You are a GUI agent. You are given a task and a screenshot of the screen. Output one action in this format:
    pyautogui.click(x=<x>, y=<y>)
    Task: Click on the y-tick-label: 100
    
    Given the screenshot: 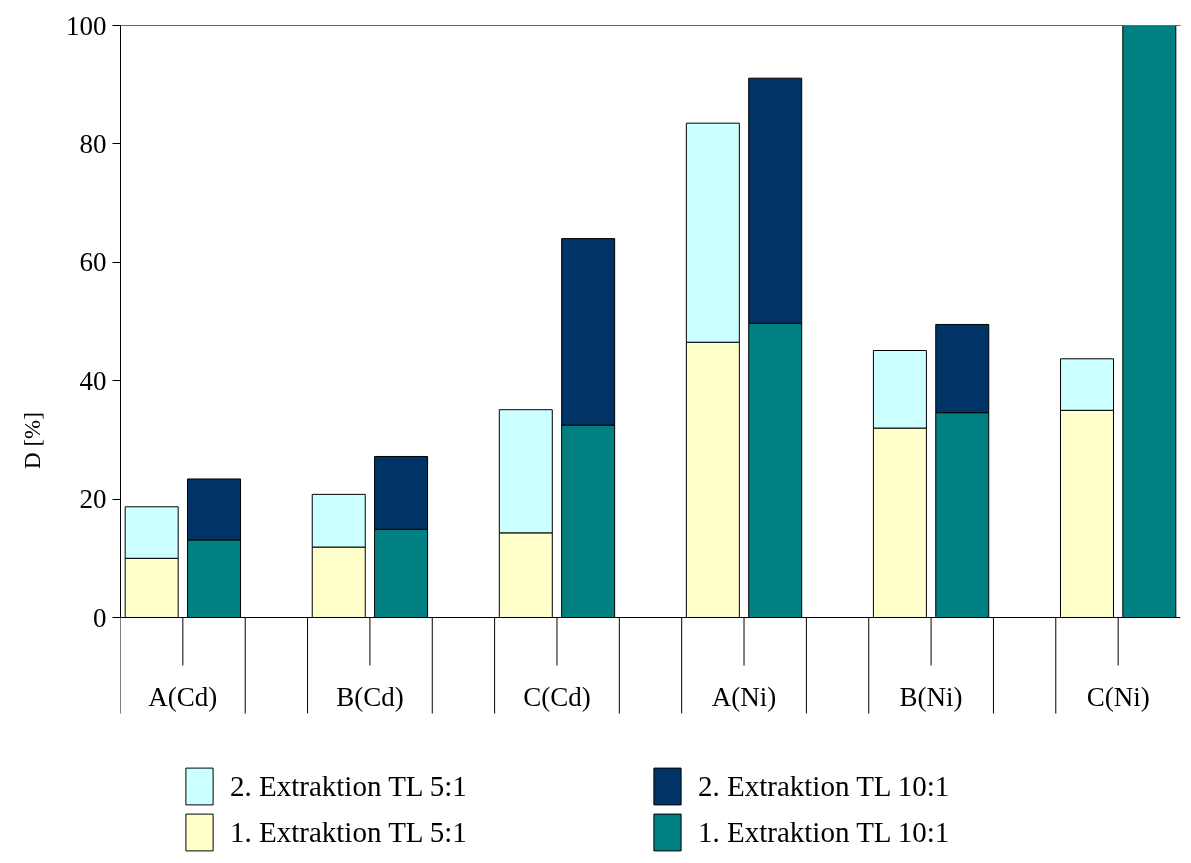 What is the action you would take?
    pyautogui.click(x=86, y=25)
    